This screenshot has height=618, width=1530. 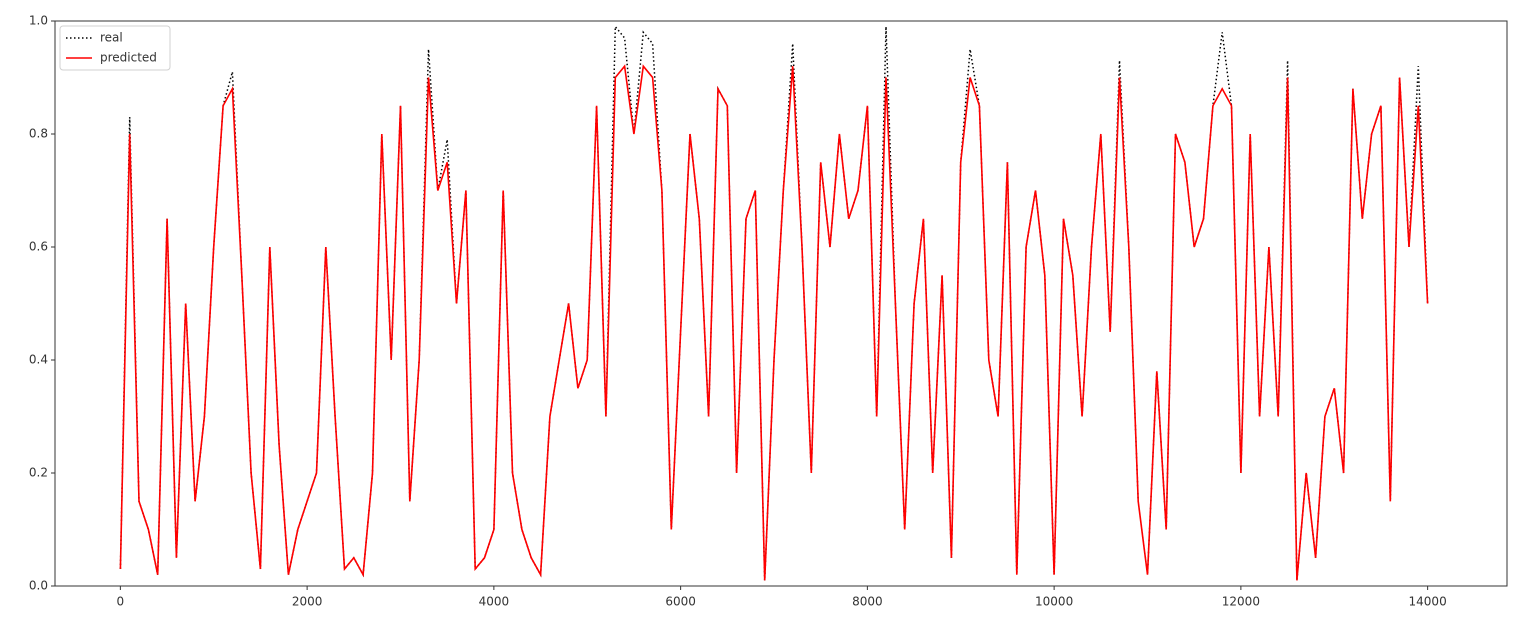 What do you see at coordinates (307, 602) in the screenshot?
I see `x-tick-label: 2000` at bounding box center [307, 602].